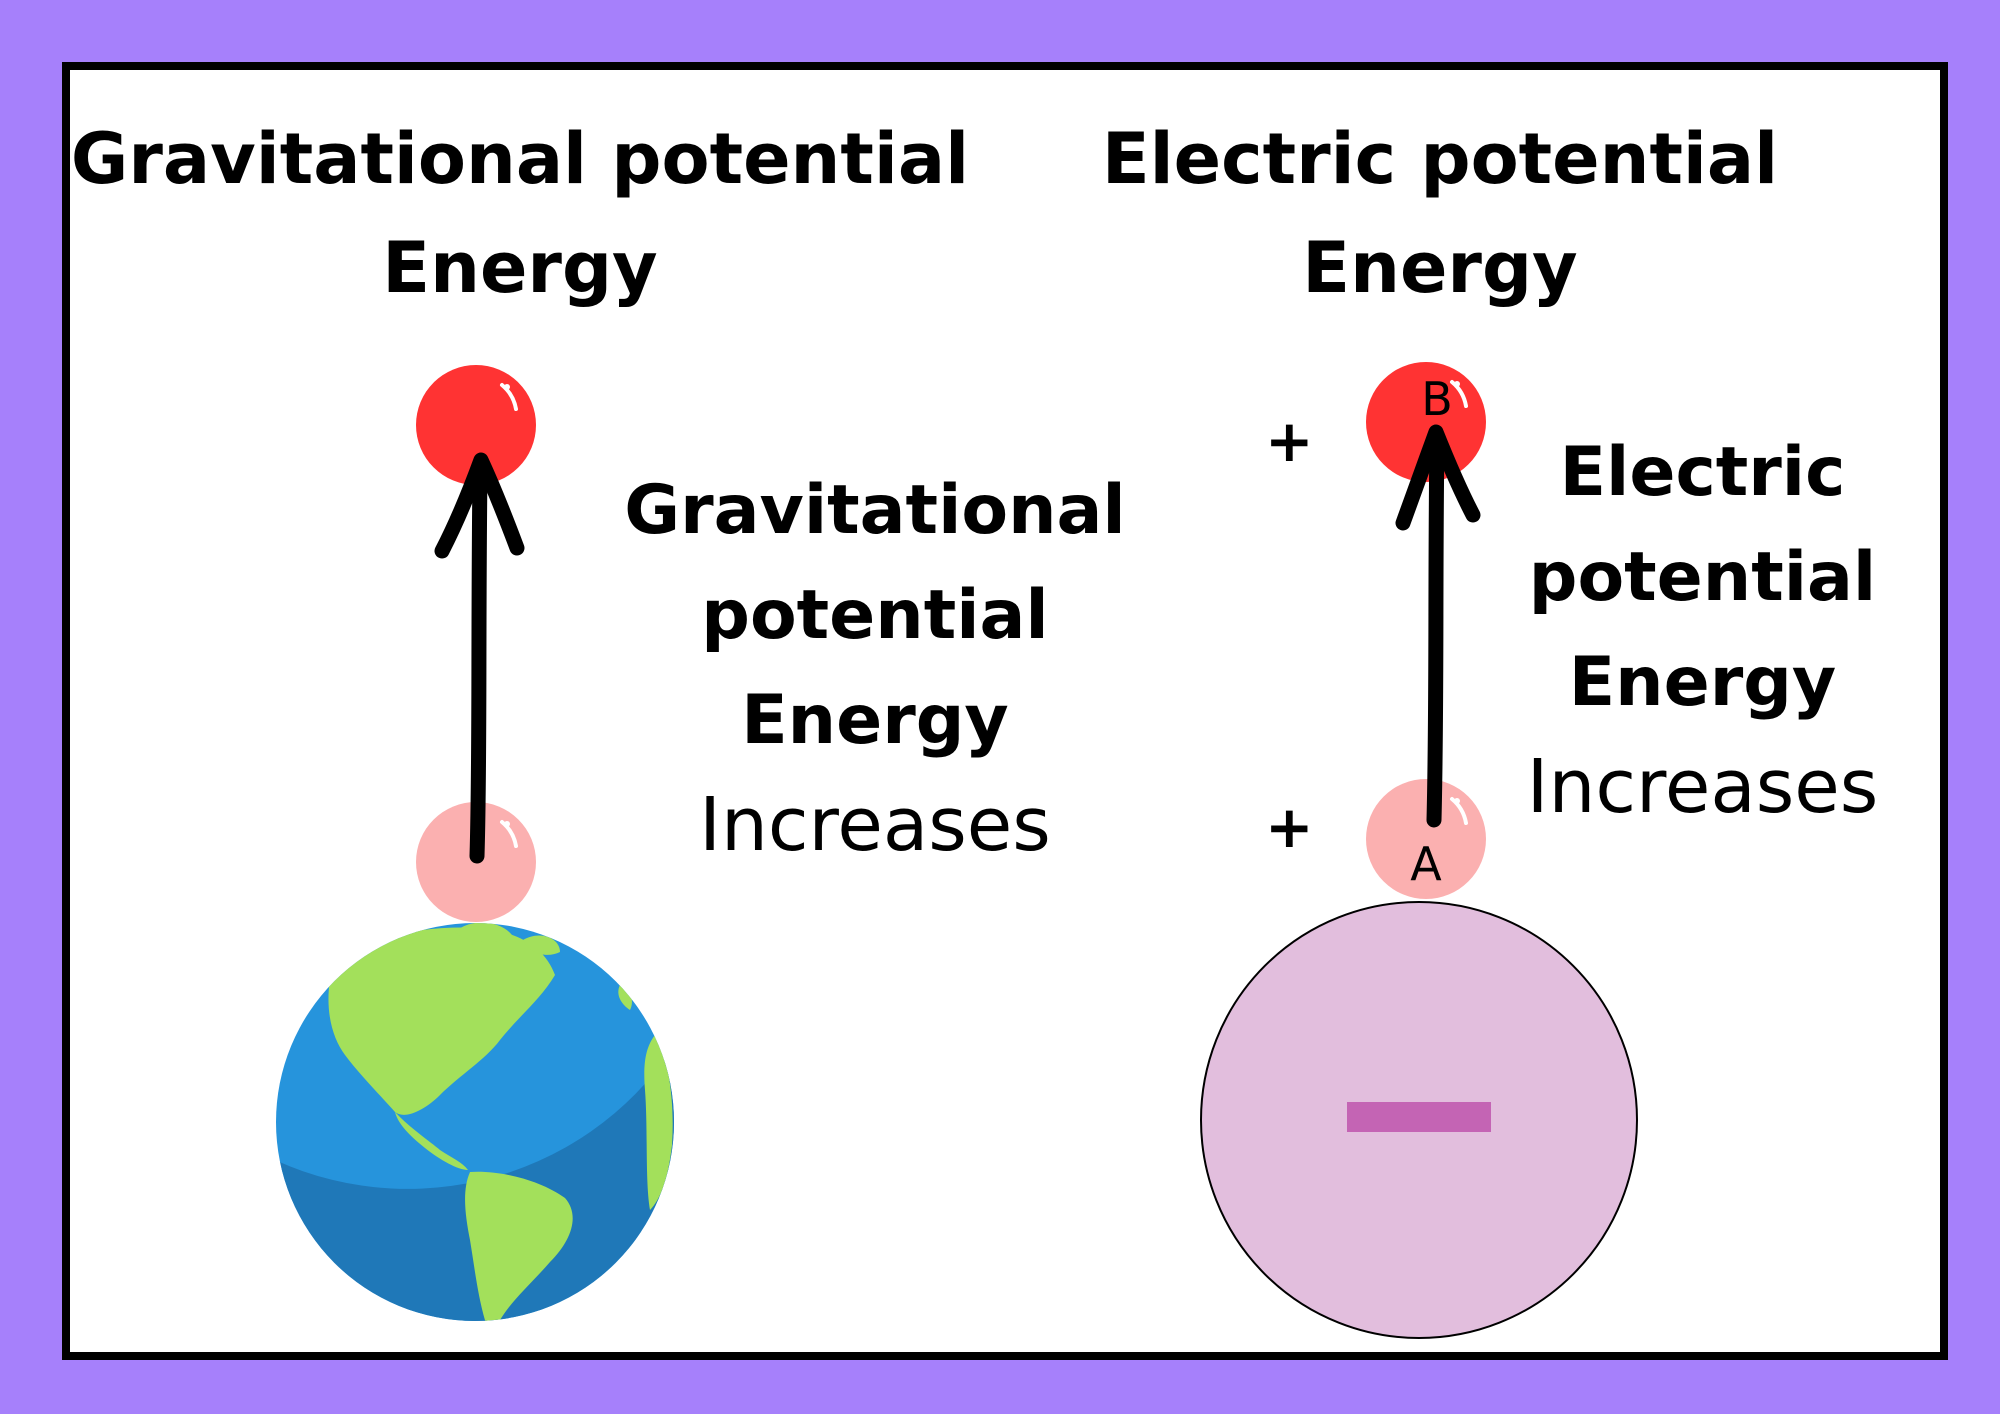 The width and height of the screenshot is (2000, 1414). Describe the element at coordinates (875, 720) in the screenshot. I see `gravitational-side-line3: Energy` at that location.